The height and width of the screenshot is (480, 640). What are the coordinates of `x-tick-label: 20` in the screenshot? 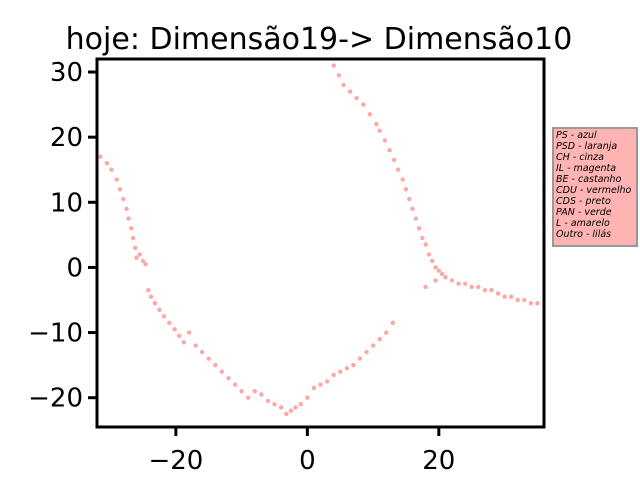 It's located at (438, 461).